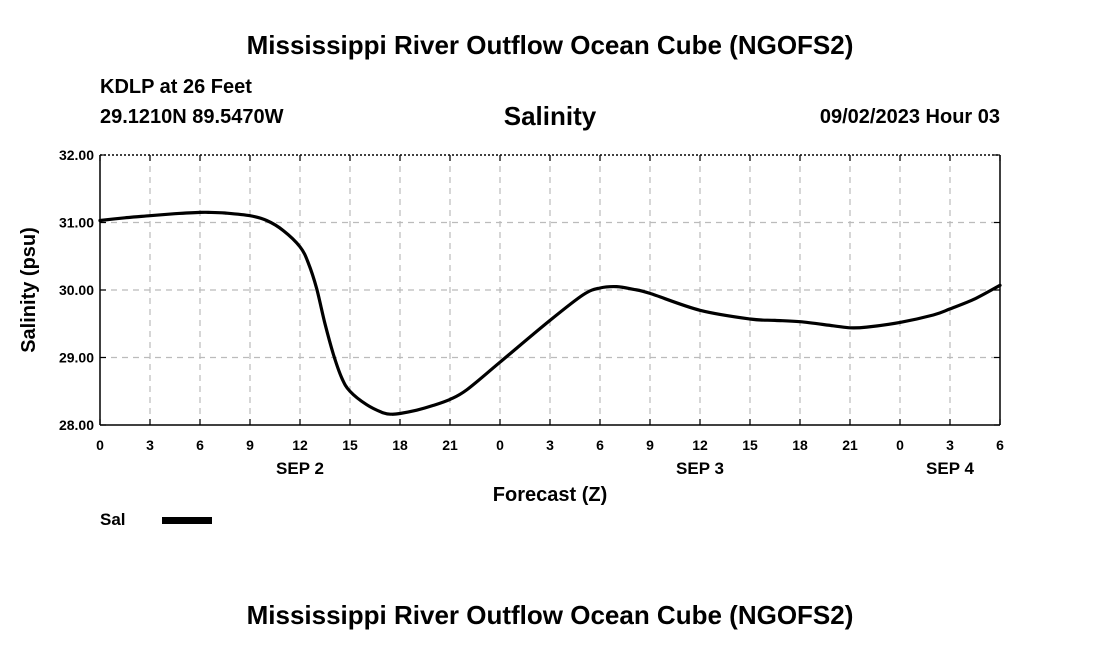 The width and height of the screenshot is (1100, 650). I want to click on y-axis-label: Salinity (psu), so click(29, 290).